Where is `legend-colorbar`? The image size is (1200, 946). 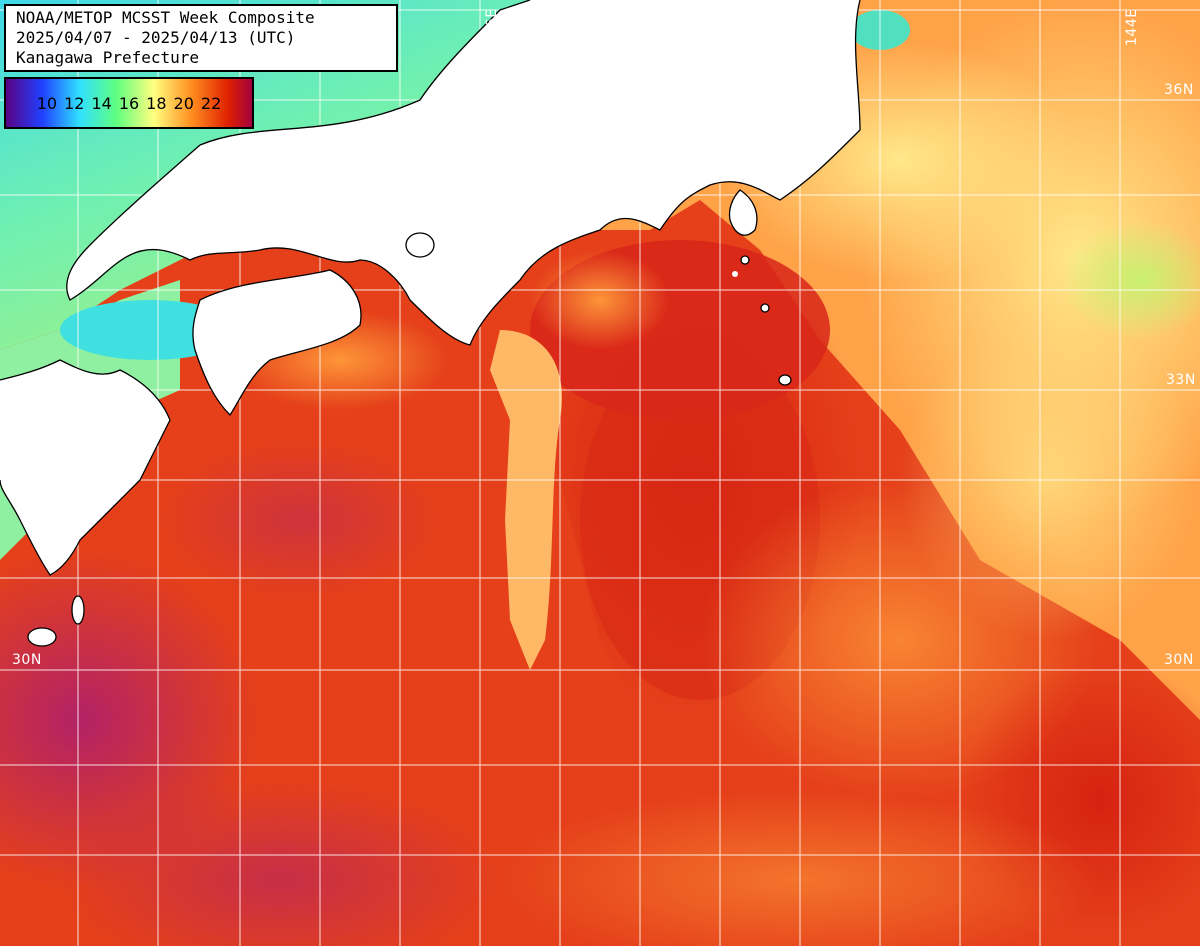
legend-colorbar is located at coordinates (129, 103).